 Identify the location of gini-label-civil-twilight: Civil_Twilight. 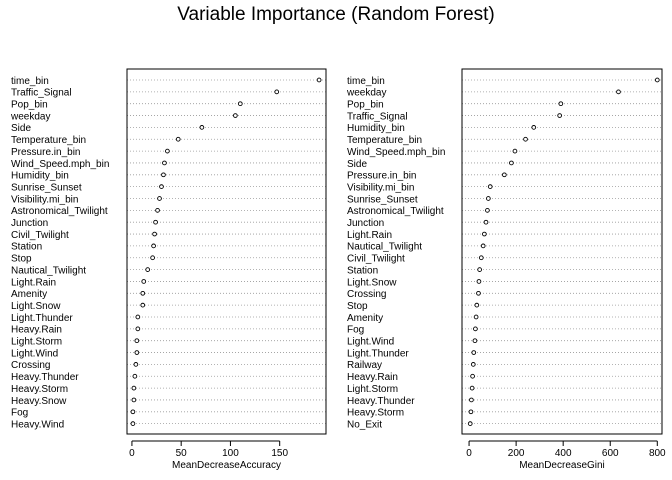
(376, 259).